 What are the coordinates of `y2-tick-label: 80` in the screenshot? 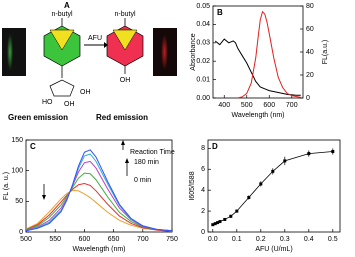 It's located at (310, 6).